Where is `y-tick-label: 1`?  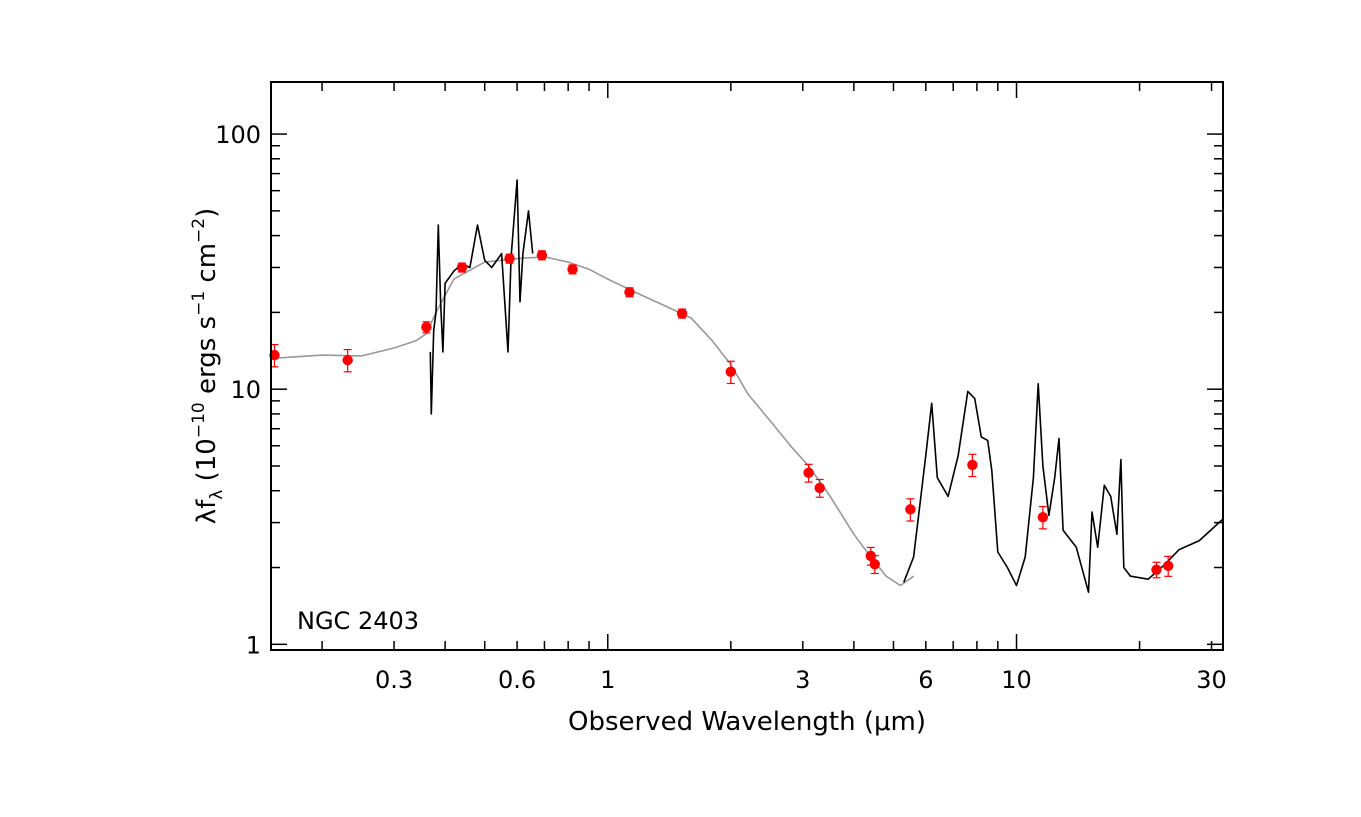
y-tick-label: 1 is located at coordinates (253, 645).